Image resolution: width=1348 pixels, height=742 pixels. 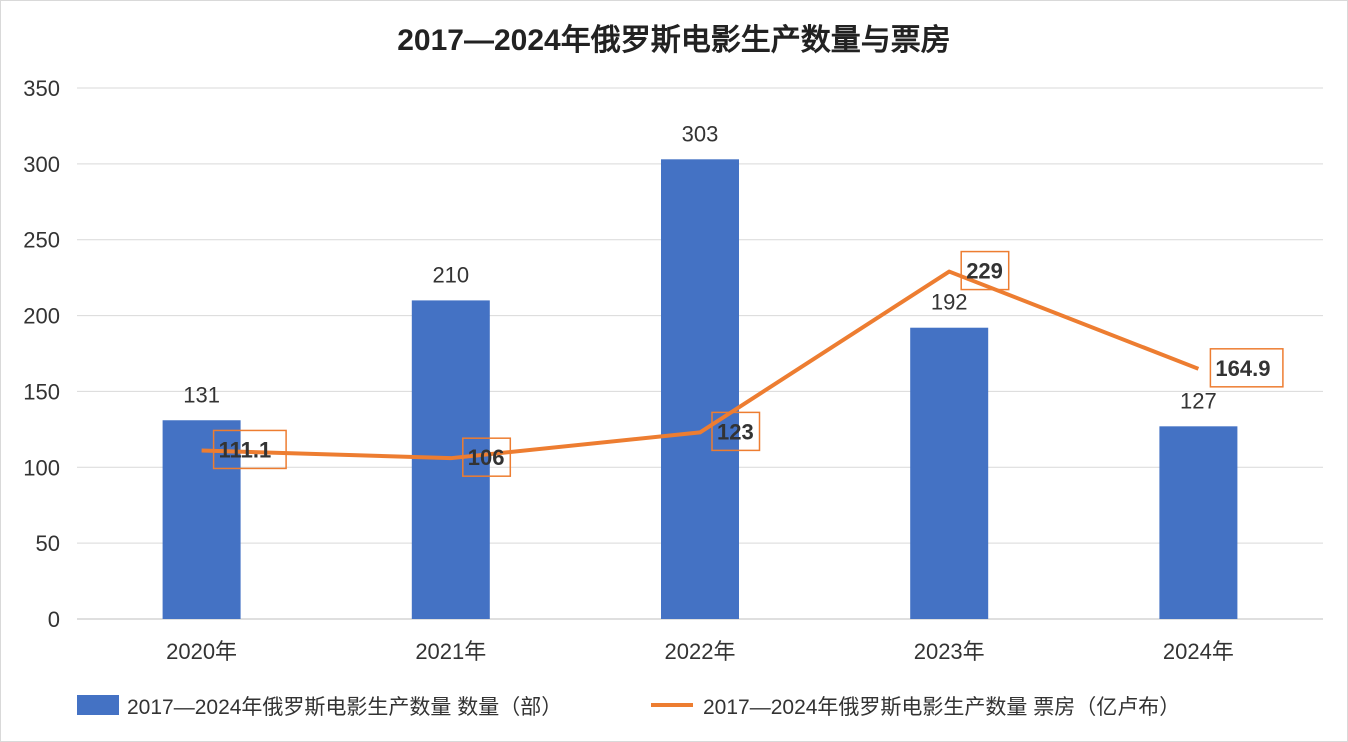 What do you see at coordinates (673, 40) in the screenshot?
I see `chart-title: 2017—2024年俄罗斯电影生产数量与票房` at bounding box center [673, 40].